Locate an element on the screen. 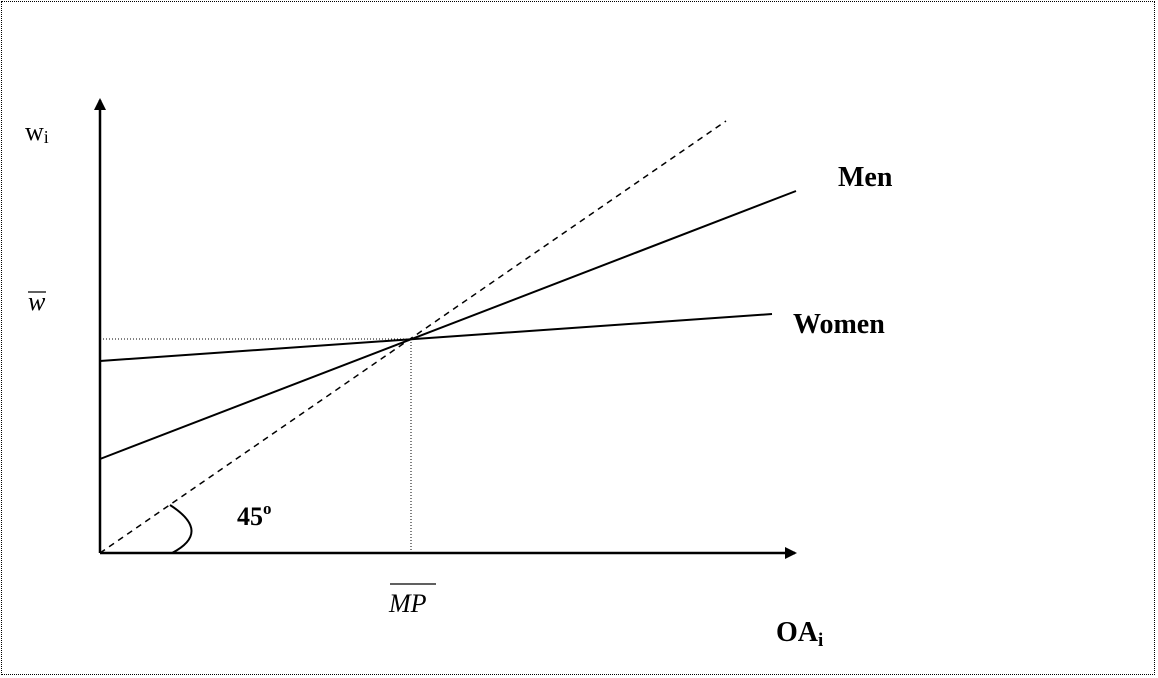  mp-bar-label: MP is located at coordinates (407, 603).